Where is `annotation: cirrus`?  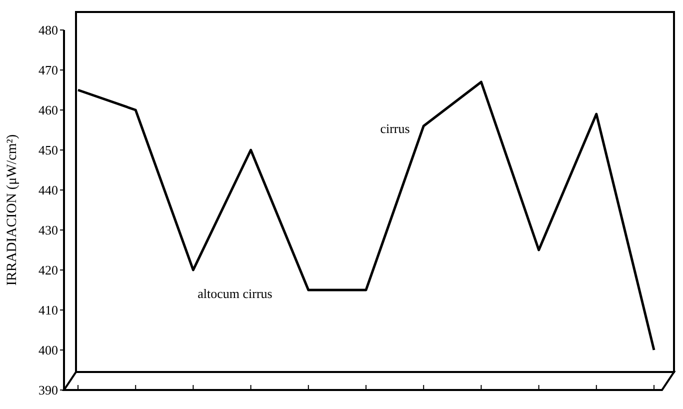 annotation: cirrus is located at coordinates (395, 128).